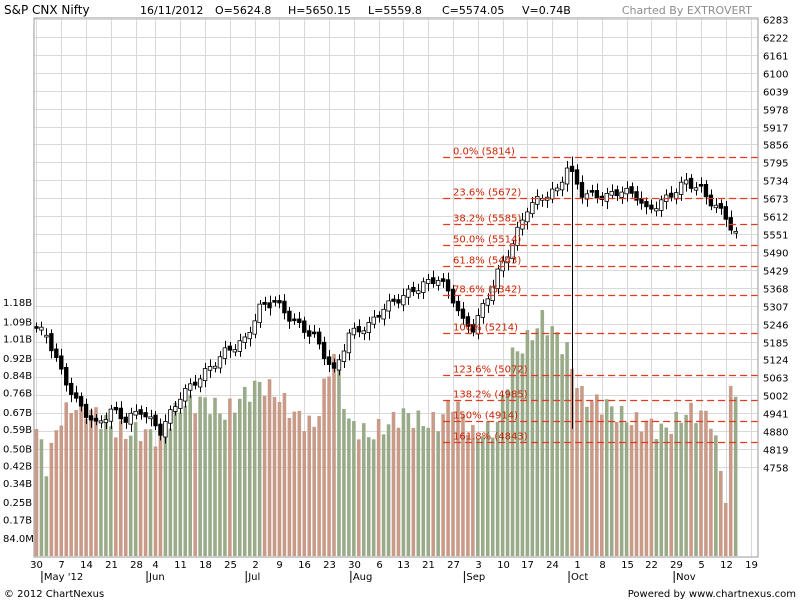  What do you see at coordinates (701, 565) in the screenshot?
I see `day-tick-label: 5` at bounding box center [701, 565].